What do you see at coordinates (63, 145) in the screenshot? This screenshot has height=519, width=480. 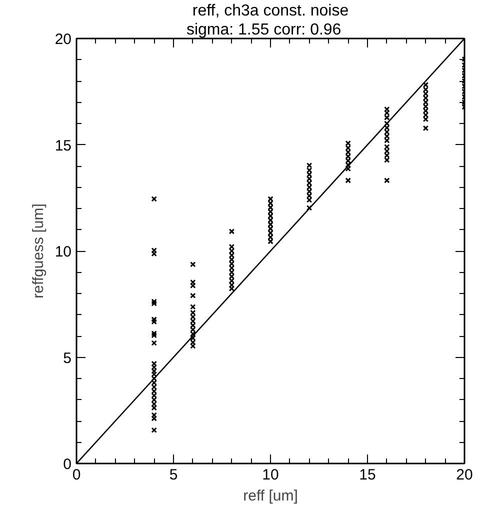 I see `y-tick-label: 15` at bounding box center [63, 145].